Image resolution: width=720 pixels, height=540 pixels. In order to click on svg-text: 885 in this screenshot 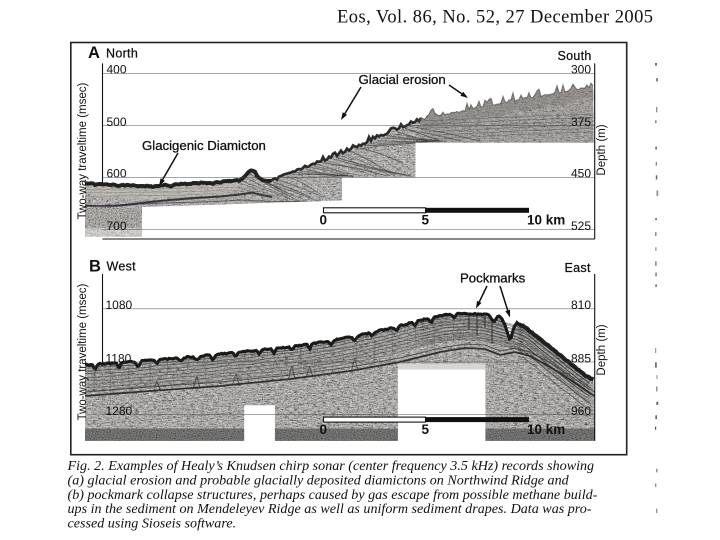, I will do `click(581, 358)`.